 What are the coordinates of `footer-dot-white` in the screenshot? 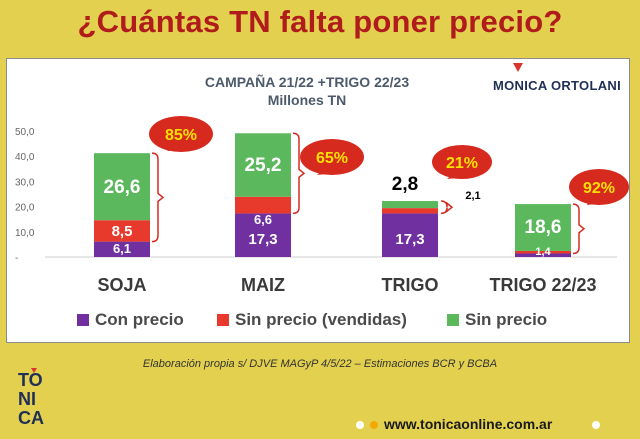 It's located at (360, 425).